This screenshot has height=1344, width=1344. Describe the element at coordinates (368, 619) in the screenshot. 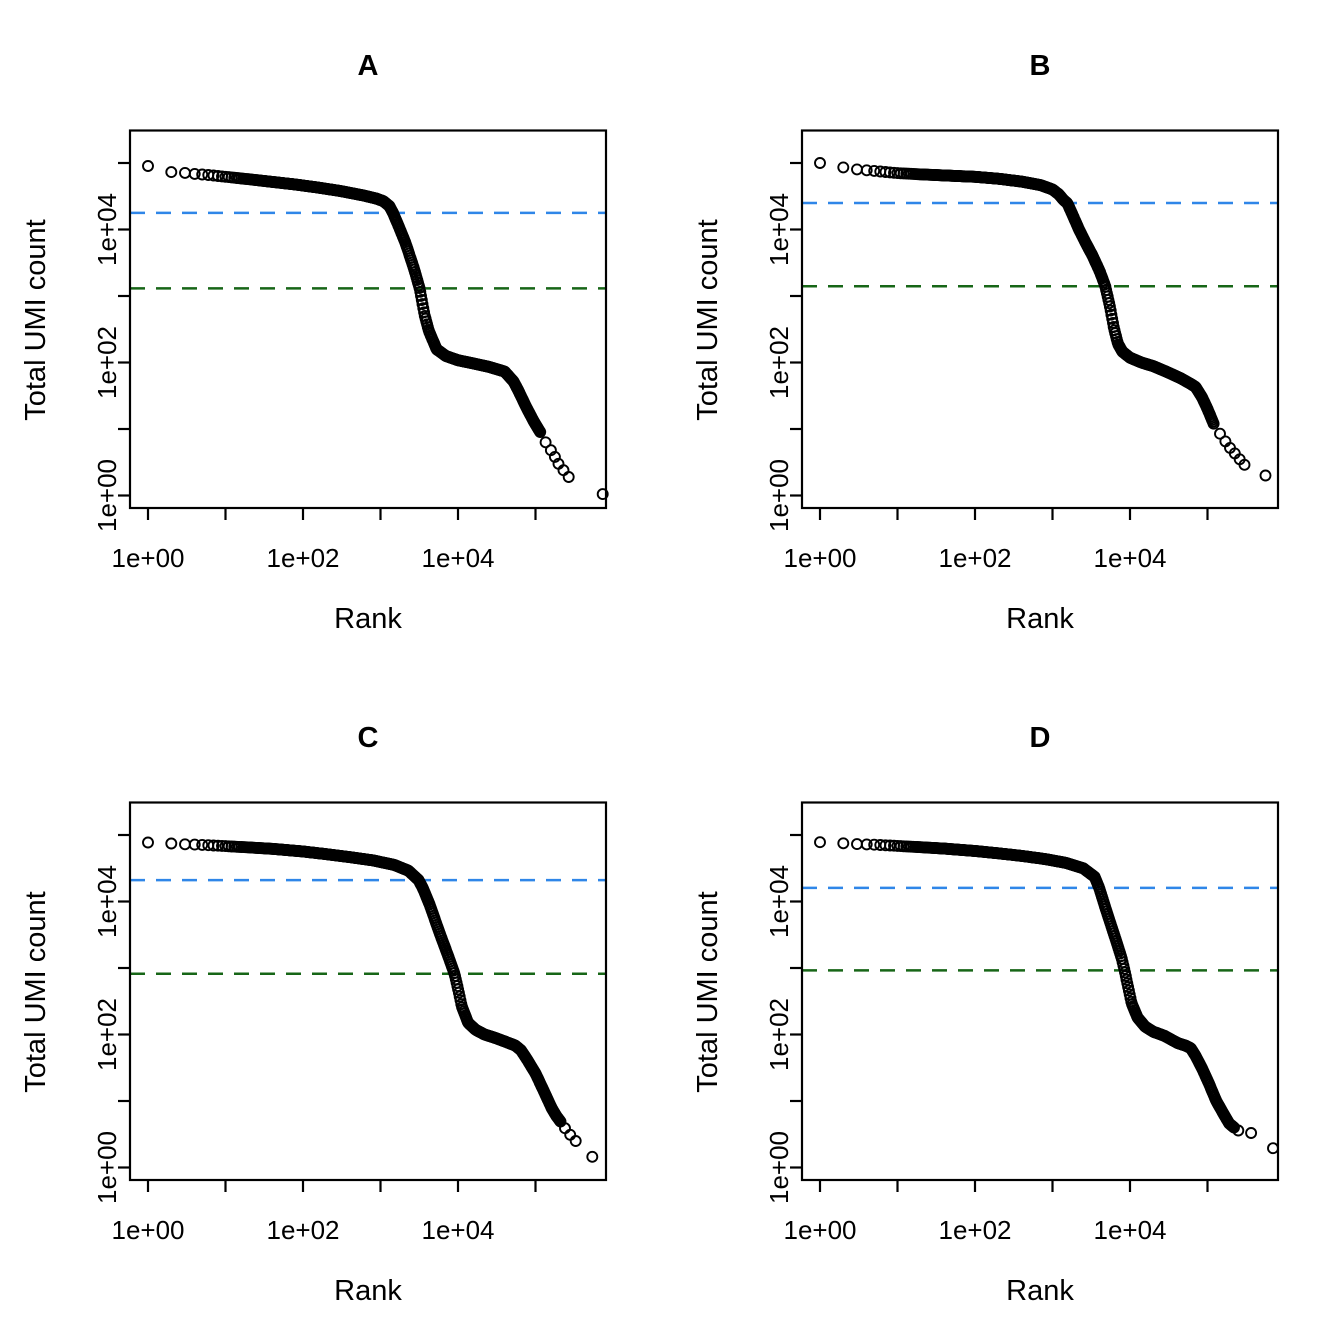

I see `x-axis-label-A: Rank` at that location.